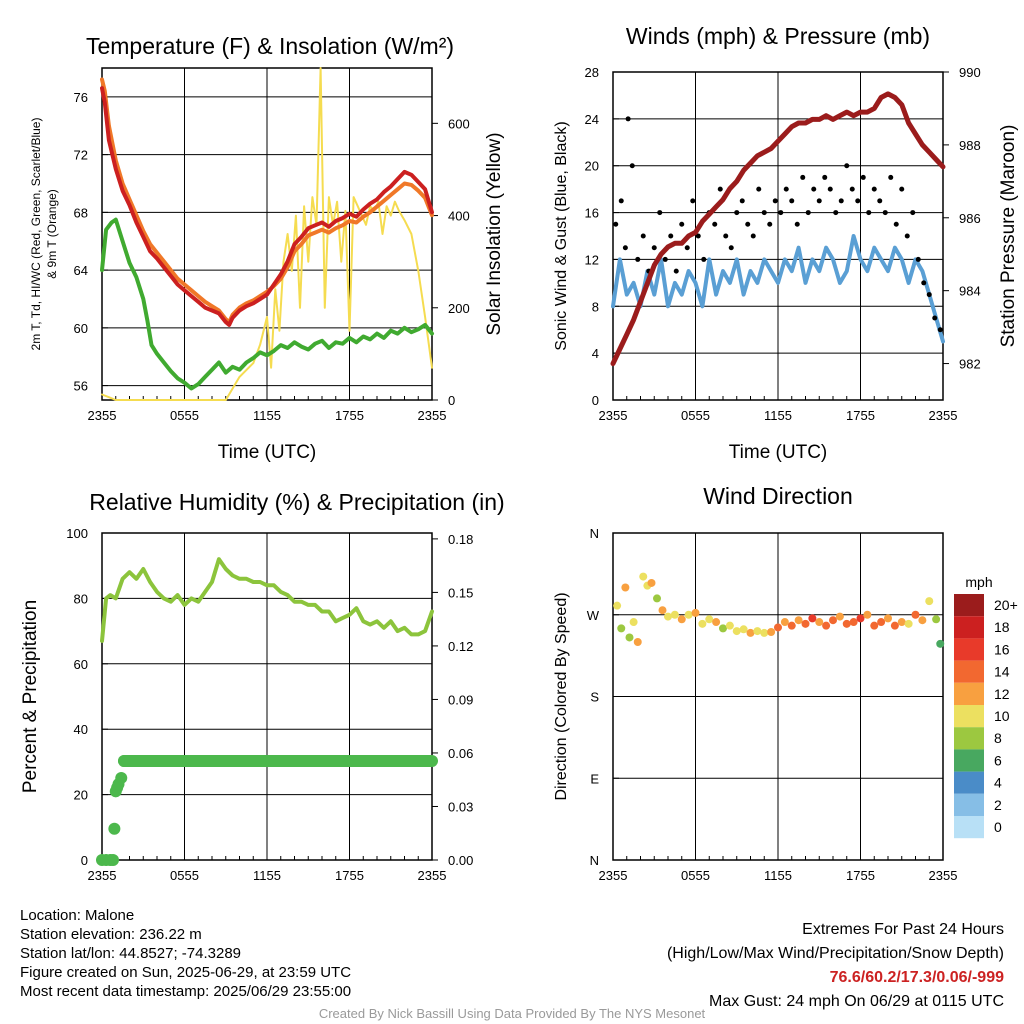  Describe the element at coordinates (970, 218) in the screenshot. I see `y2-tick-label: 986` at that location.